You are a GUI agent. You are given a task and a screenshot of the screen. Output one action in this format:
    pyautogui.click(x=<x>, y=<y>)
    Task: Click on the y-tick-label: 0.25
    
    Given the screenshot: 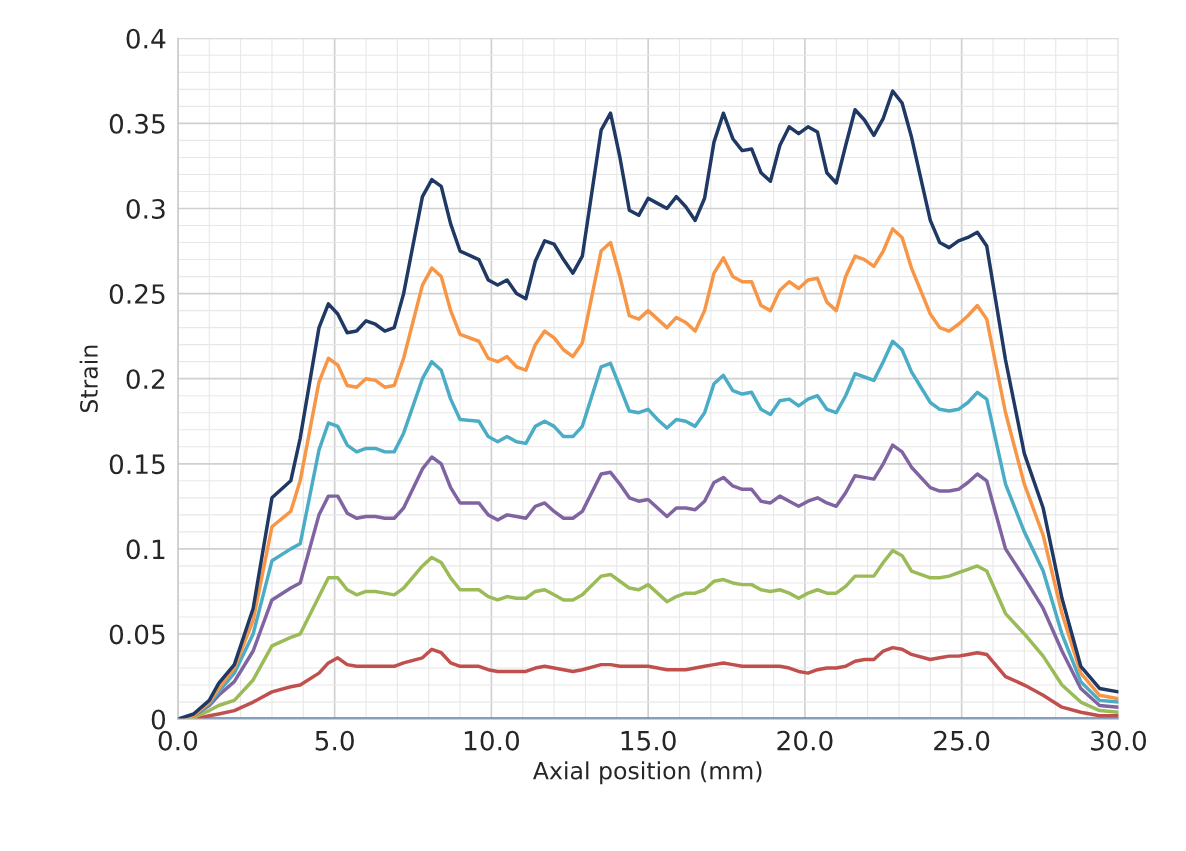 What is the action you would take?
    pyautogui.click(x=137, y=294)
    